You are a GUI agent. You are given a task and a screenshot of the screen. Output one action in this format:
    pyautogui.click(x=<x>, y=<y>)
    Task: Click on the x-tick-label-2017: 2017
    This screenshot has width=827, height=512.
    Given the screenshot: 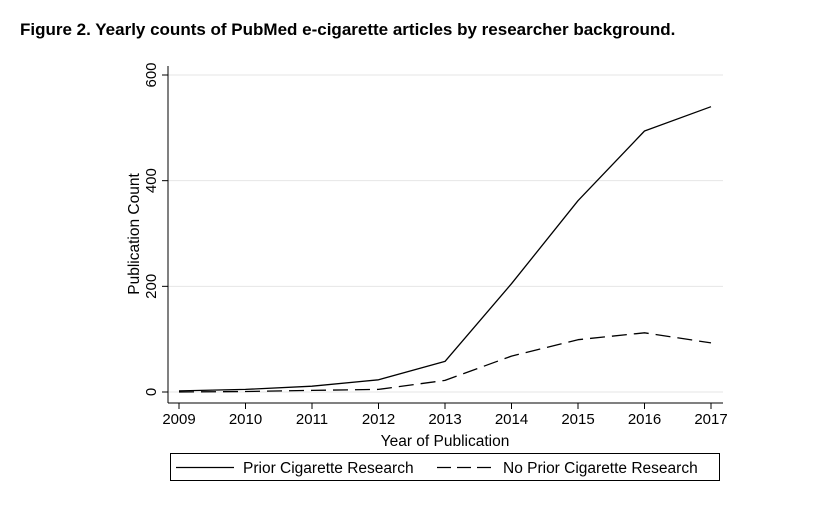 What is the action you would take?
    pyautogui.click(x=710, y=419)
    